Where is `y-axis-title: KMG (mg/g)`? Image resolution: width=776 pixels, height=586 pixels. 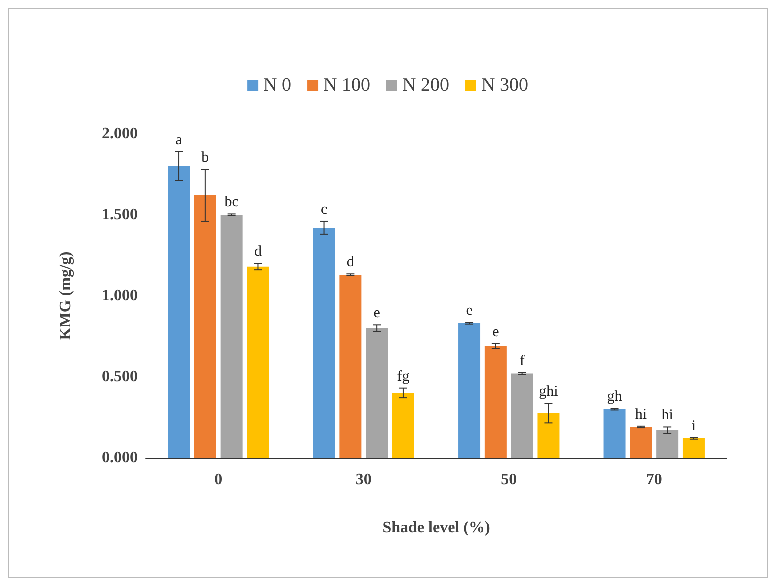
y-axis-title: KMG (mg/g) is located at coordinates (66, 296).